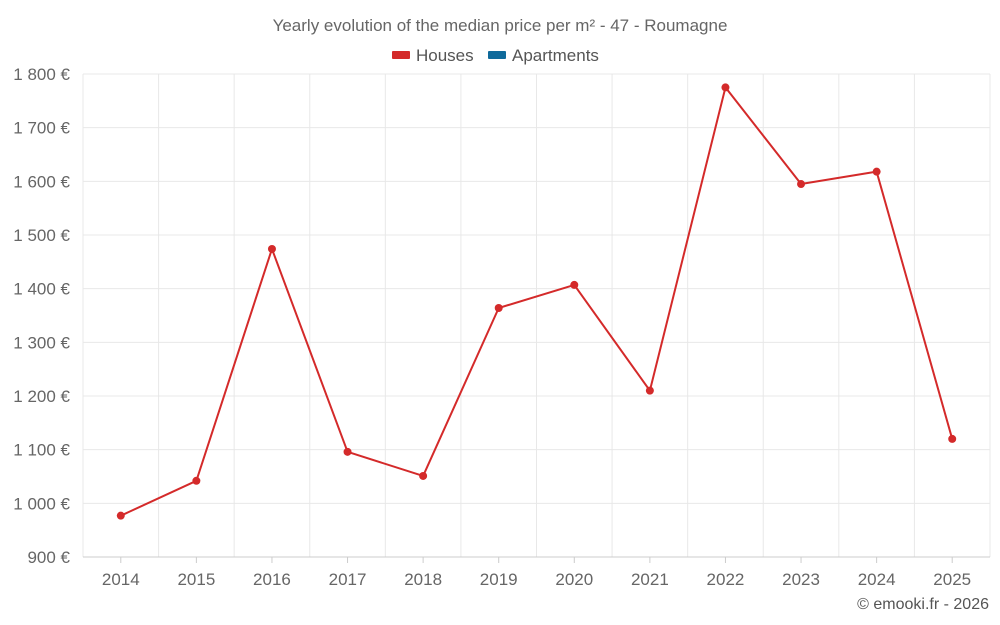 This screenshot has height=625, width=1000. I want to click on x-tick-label: 2019, so click(499, 579).